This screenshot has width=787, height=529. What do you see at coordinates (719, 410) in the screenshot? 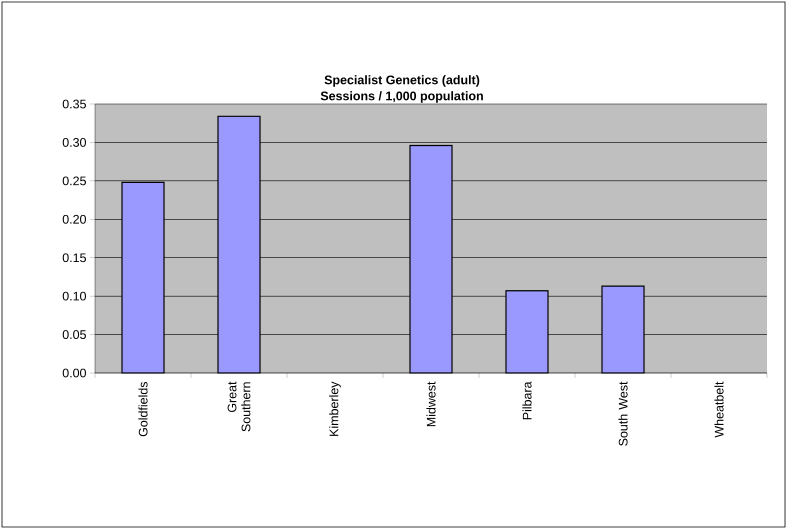
I see `x-tick-label: Wheatbelt` at bounding box center [719, 410].